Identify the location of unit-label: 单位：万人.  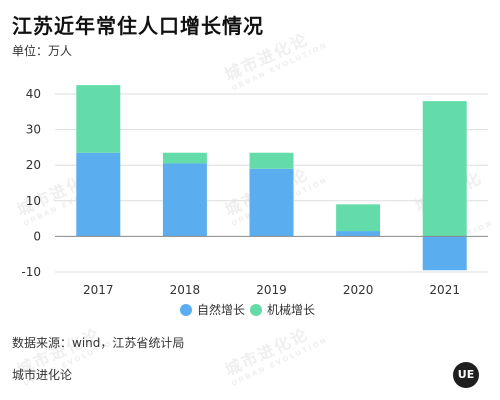
(42, 51).